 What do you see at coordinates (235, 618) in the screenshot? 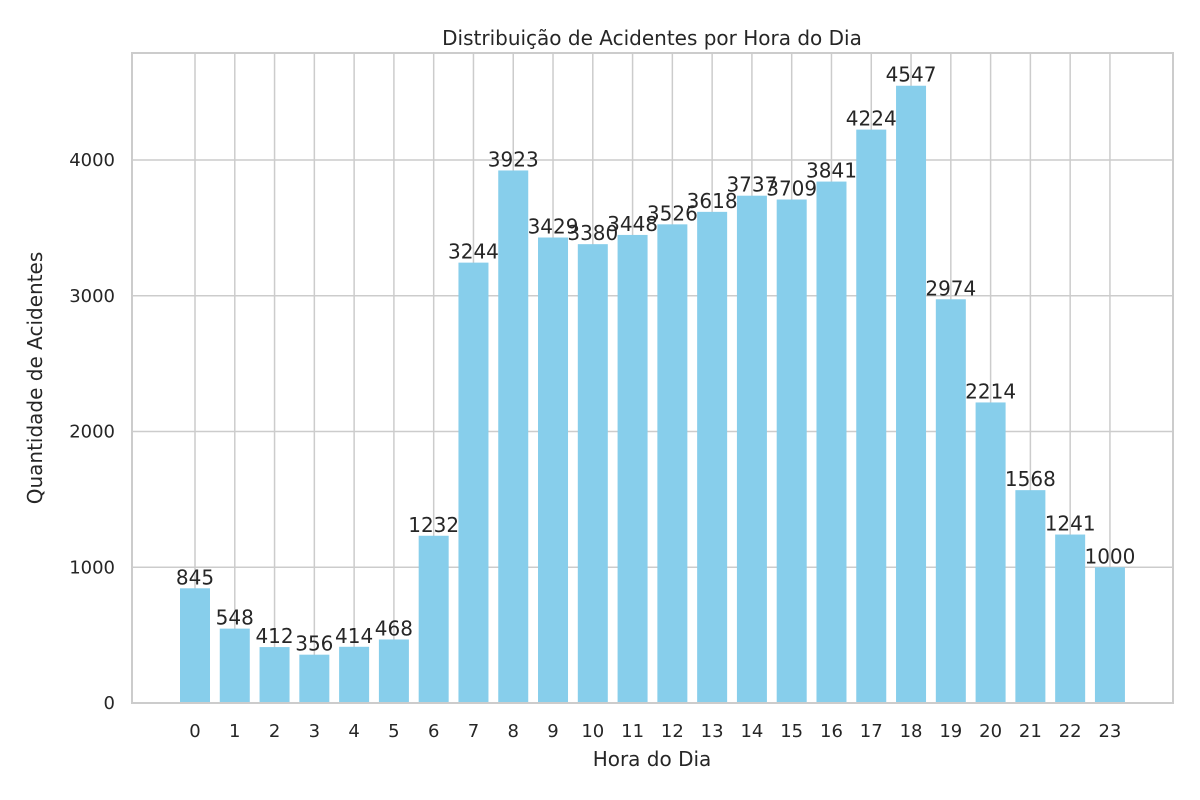
I see `bar-value-label: 548` at bounding box center [235, 618].